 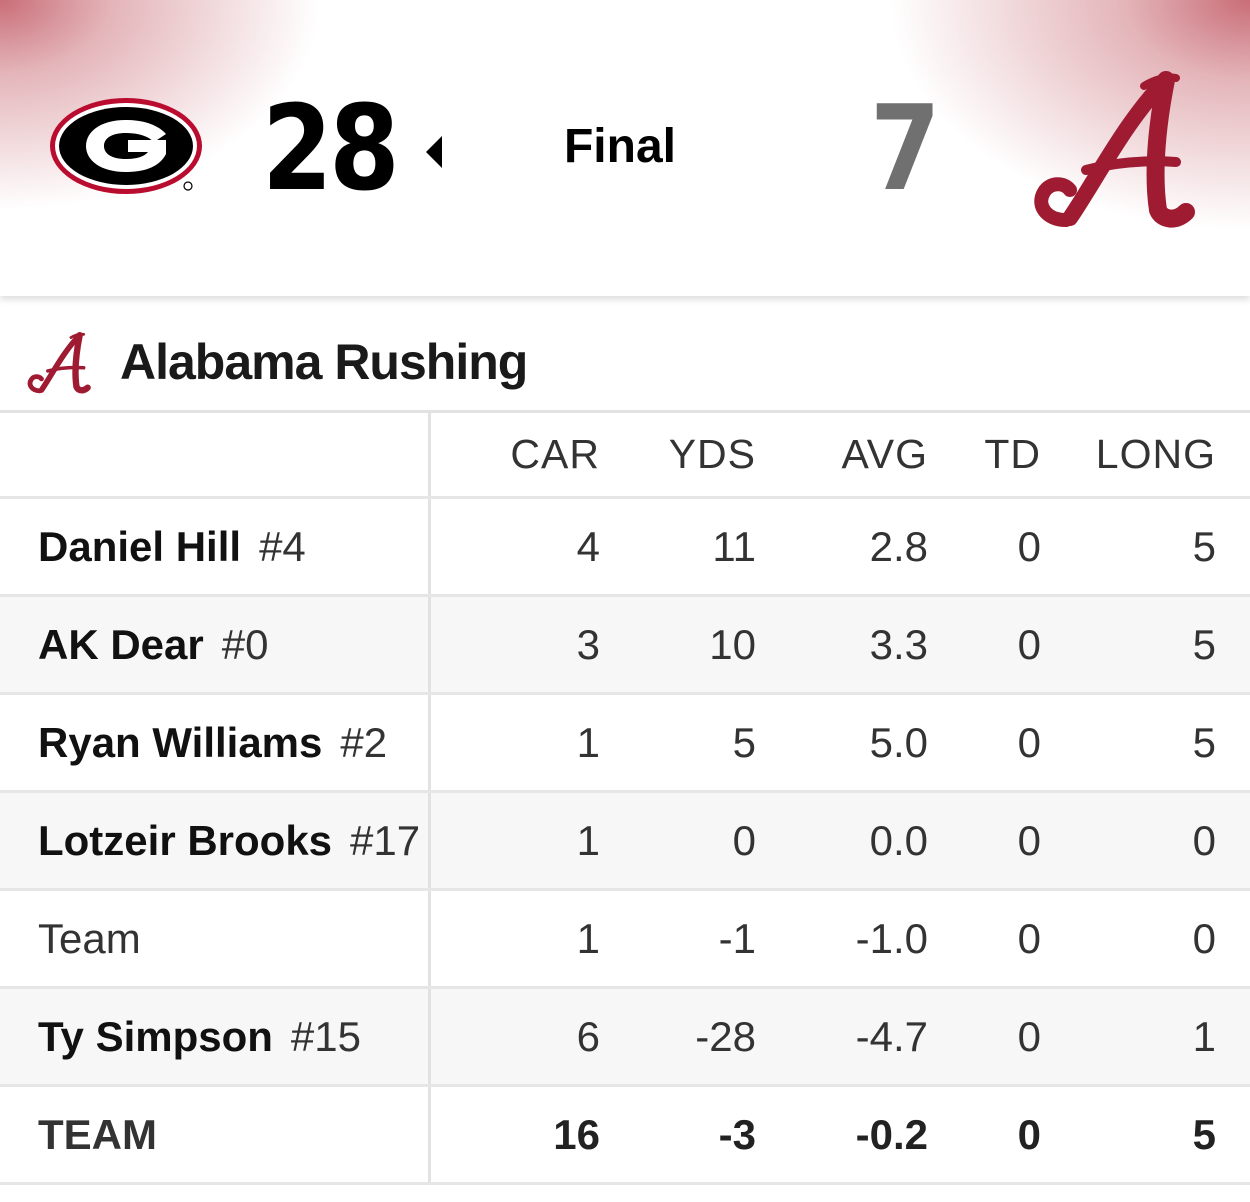 What do you see at coordinates (625, 1038) in the screenshot?
I see `table-row: Ty Simpson #15 6 -28 -4.7 0 1` at bounding box center [625, 1038].